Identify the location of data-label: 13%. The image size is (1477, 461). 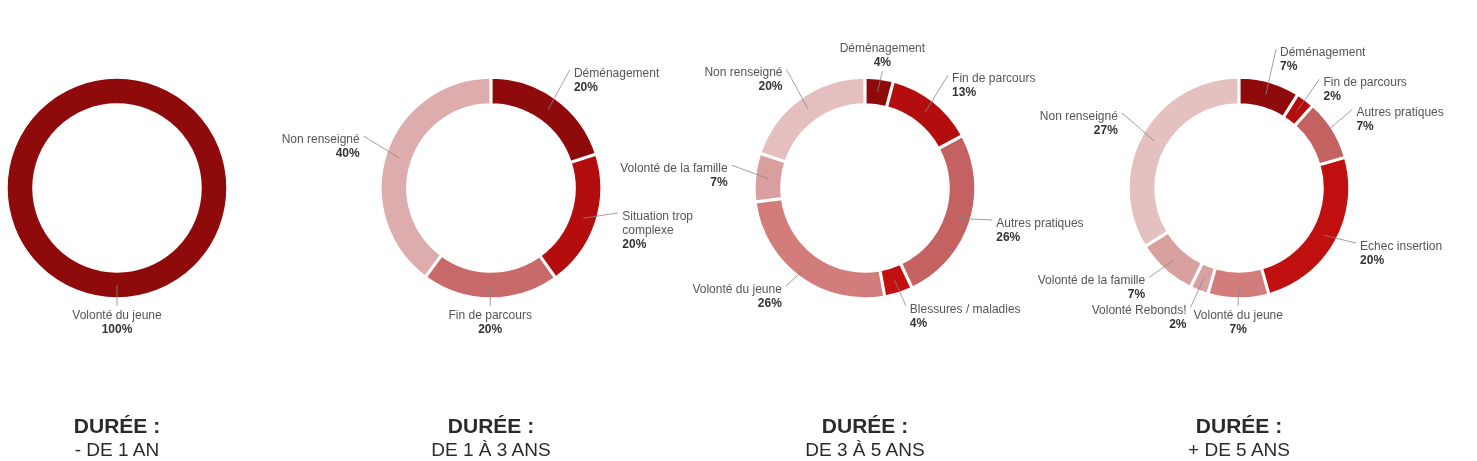
(964, 92).